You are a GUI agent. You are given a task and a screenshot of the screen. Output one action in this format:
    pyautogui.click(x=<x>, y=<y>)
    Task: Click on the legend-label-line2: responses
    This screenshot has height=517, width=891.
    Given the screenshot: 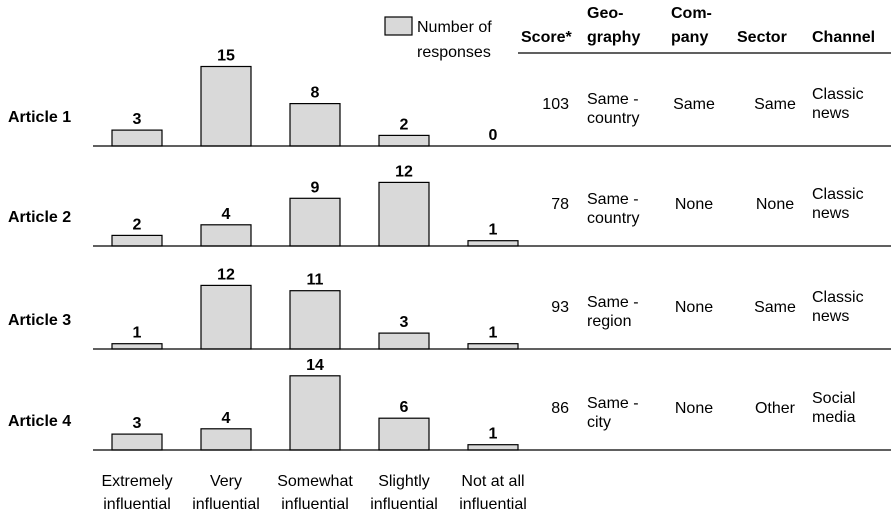 What is the action you would take?
    pyautogui.click(x=454, y=52)
    